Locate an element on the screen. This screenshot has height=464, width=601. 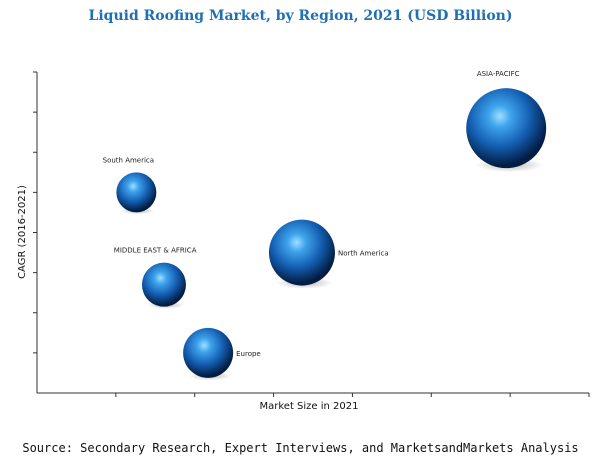
bubble-middle-east-africa is located at coordinates (163, 284).